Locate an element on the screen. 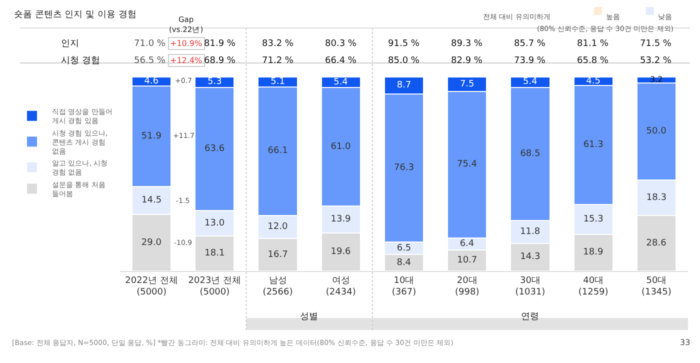  data-label: 61.0 is located at coordinates (341, 147).